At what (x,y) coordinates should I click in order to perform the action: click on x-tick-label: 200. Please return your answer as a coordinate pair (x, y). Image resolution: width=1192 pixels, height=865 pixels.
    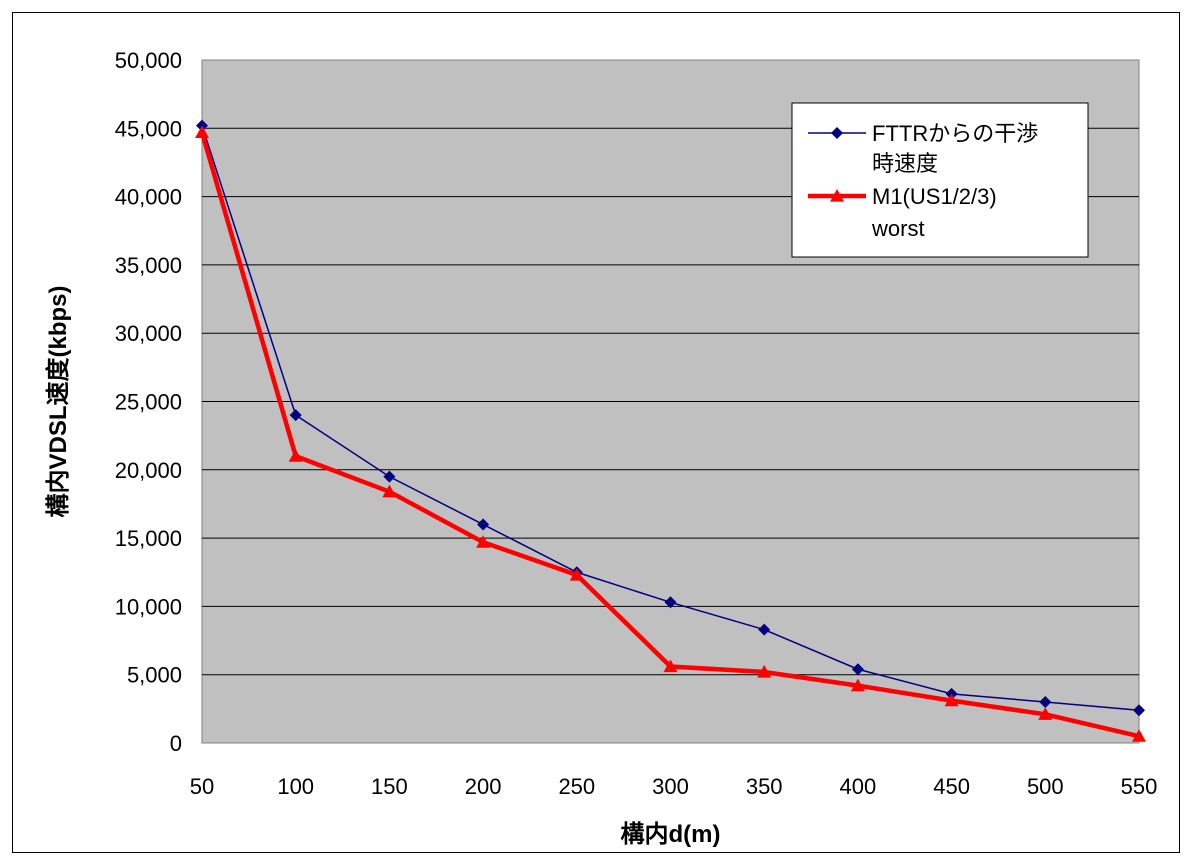
    Looking at the image, I should click on (483, 786).